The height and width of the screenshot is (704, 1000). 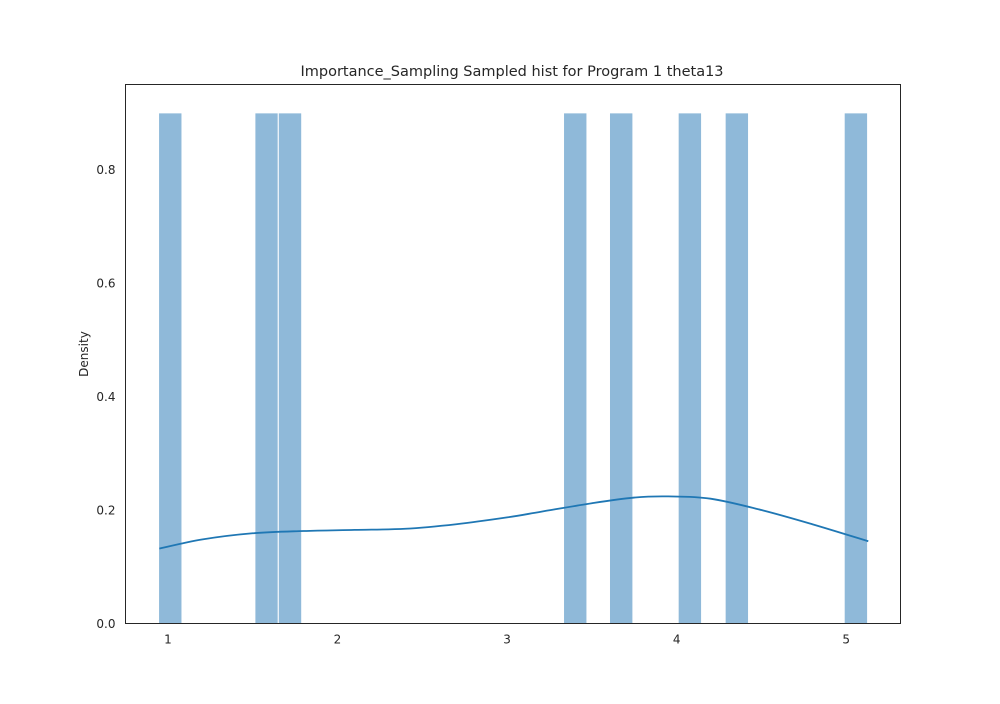 What do you see at coordinates (168, 640) in the screenshot?
I see `x-tick-label: 1` at bounding box center [168, 640].